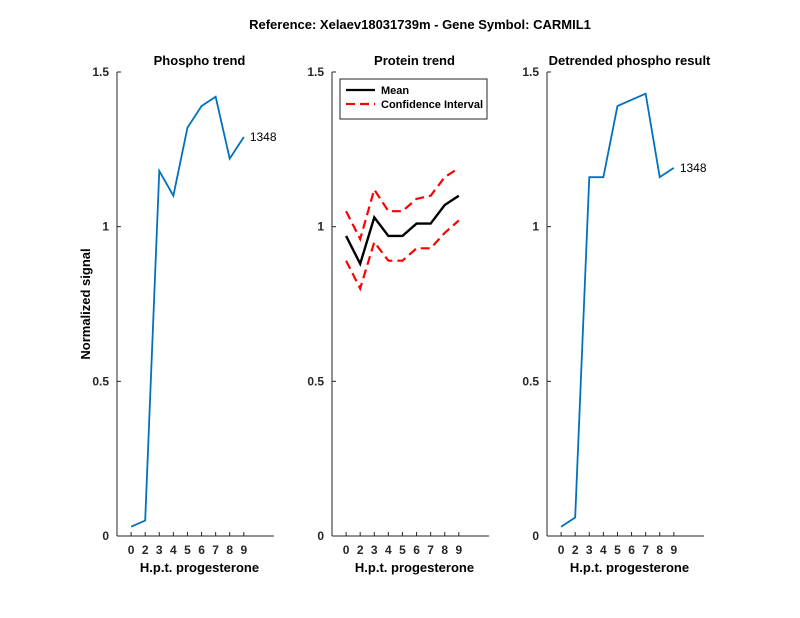  What do you see at coordinates (630, 60) in the screenshot?
I see `panel-title: Detrended phospho result` at bounding box center [630, 60].